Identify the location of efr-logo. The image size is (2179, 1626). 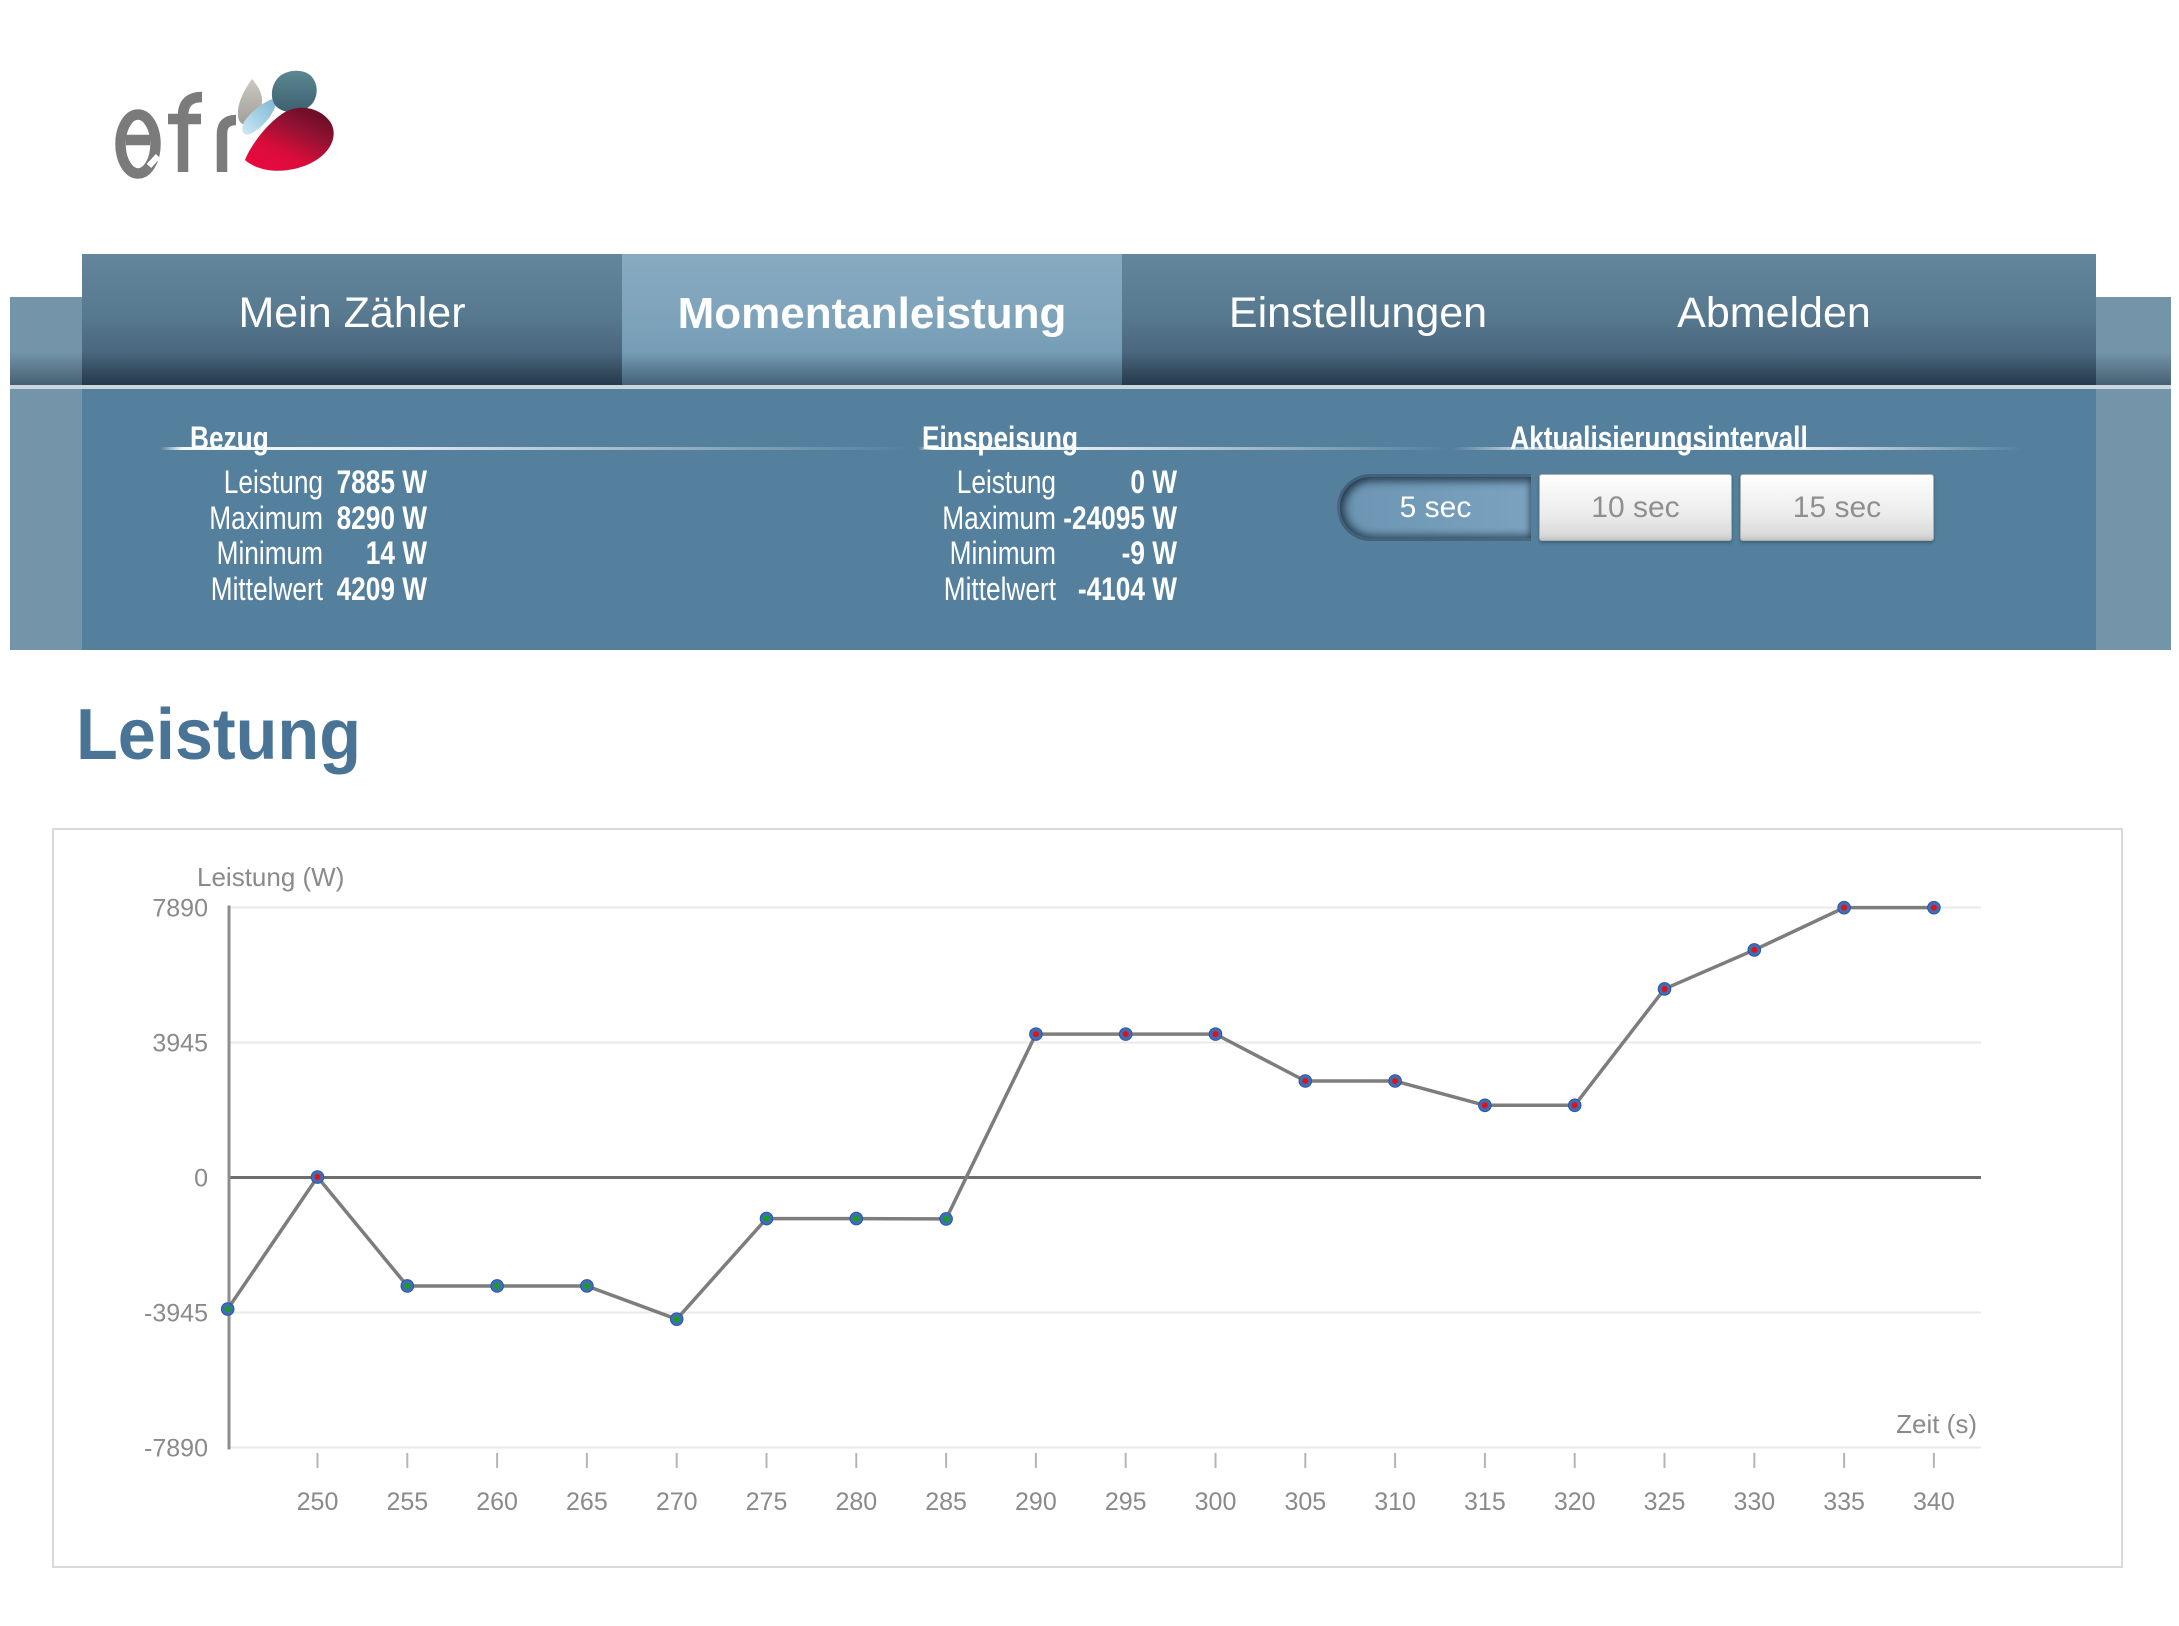
(224, 124).